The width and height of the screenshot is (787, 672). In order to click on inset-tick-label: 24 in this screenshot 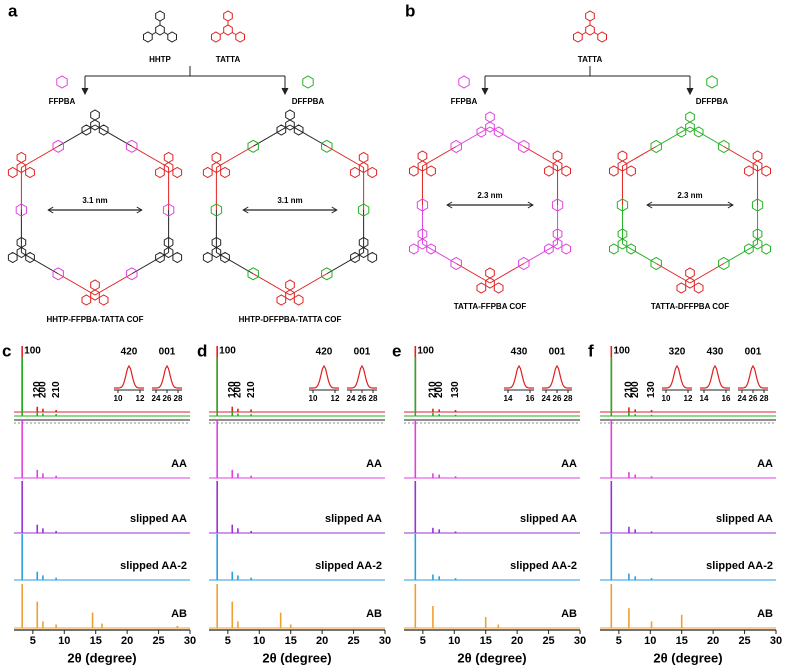, I will do `click(156, 398)`.